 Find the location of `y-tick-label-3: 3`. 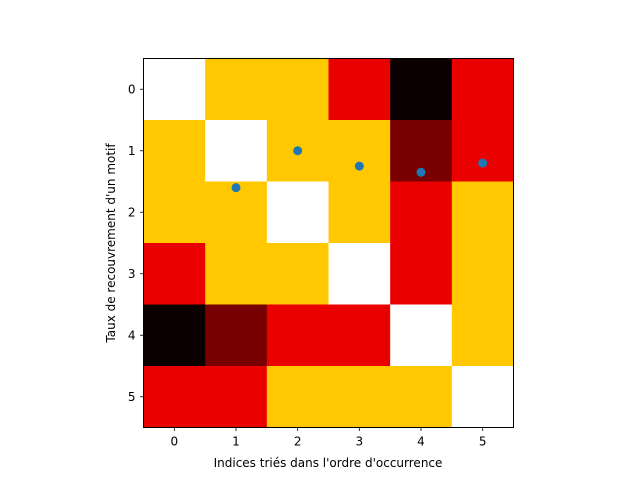

y-tick-label-3: 3 is located at coordinates (132, 274).